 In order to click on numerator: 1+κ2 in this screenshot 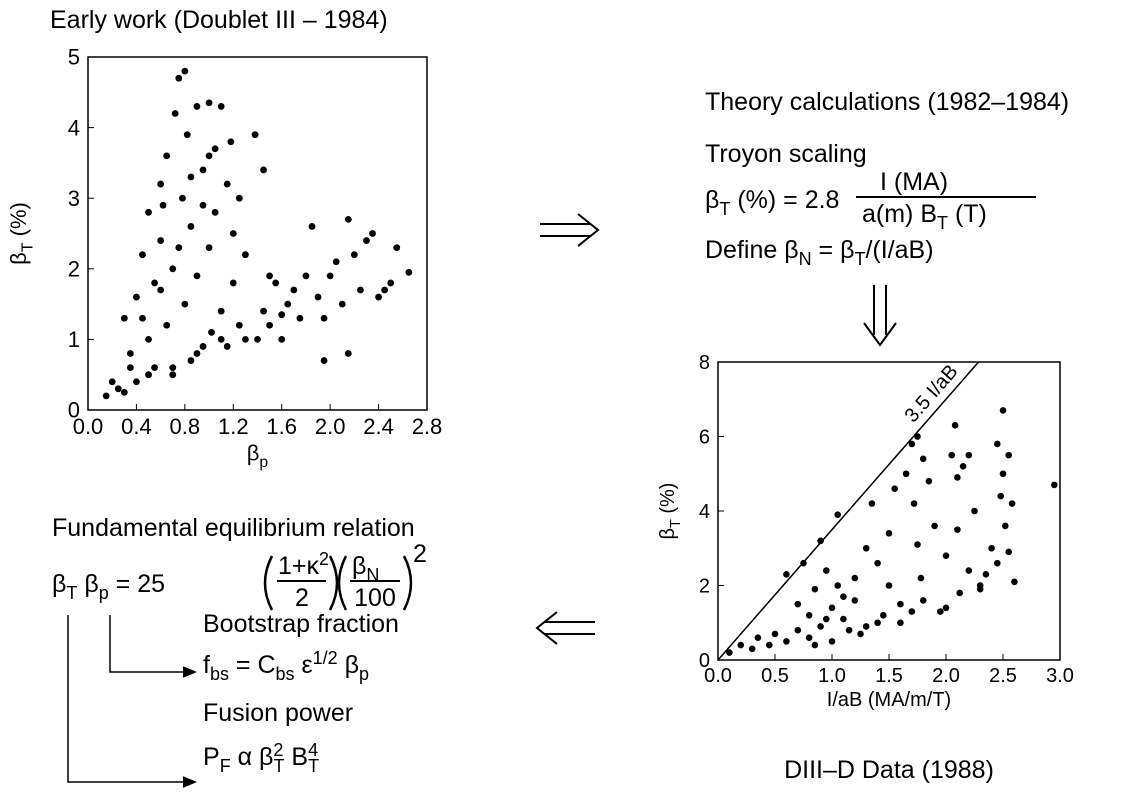, I will do `click(303, 564)`.